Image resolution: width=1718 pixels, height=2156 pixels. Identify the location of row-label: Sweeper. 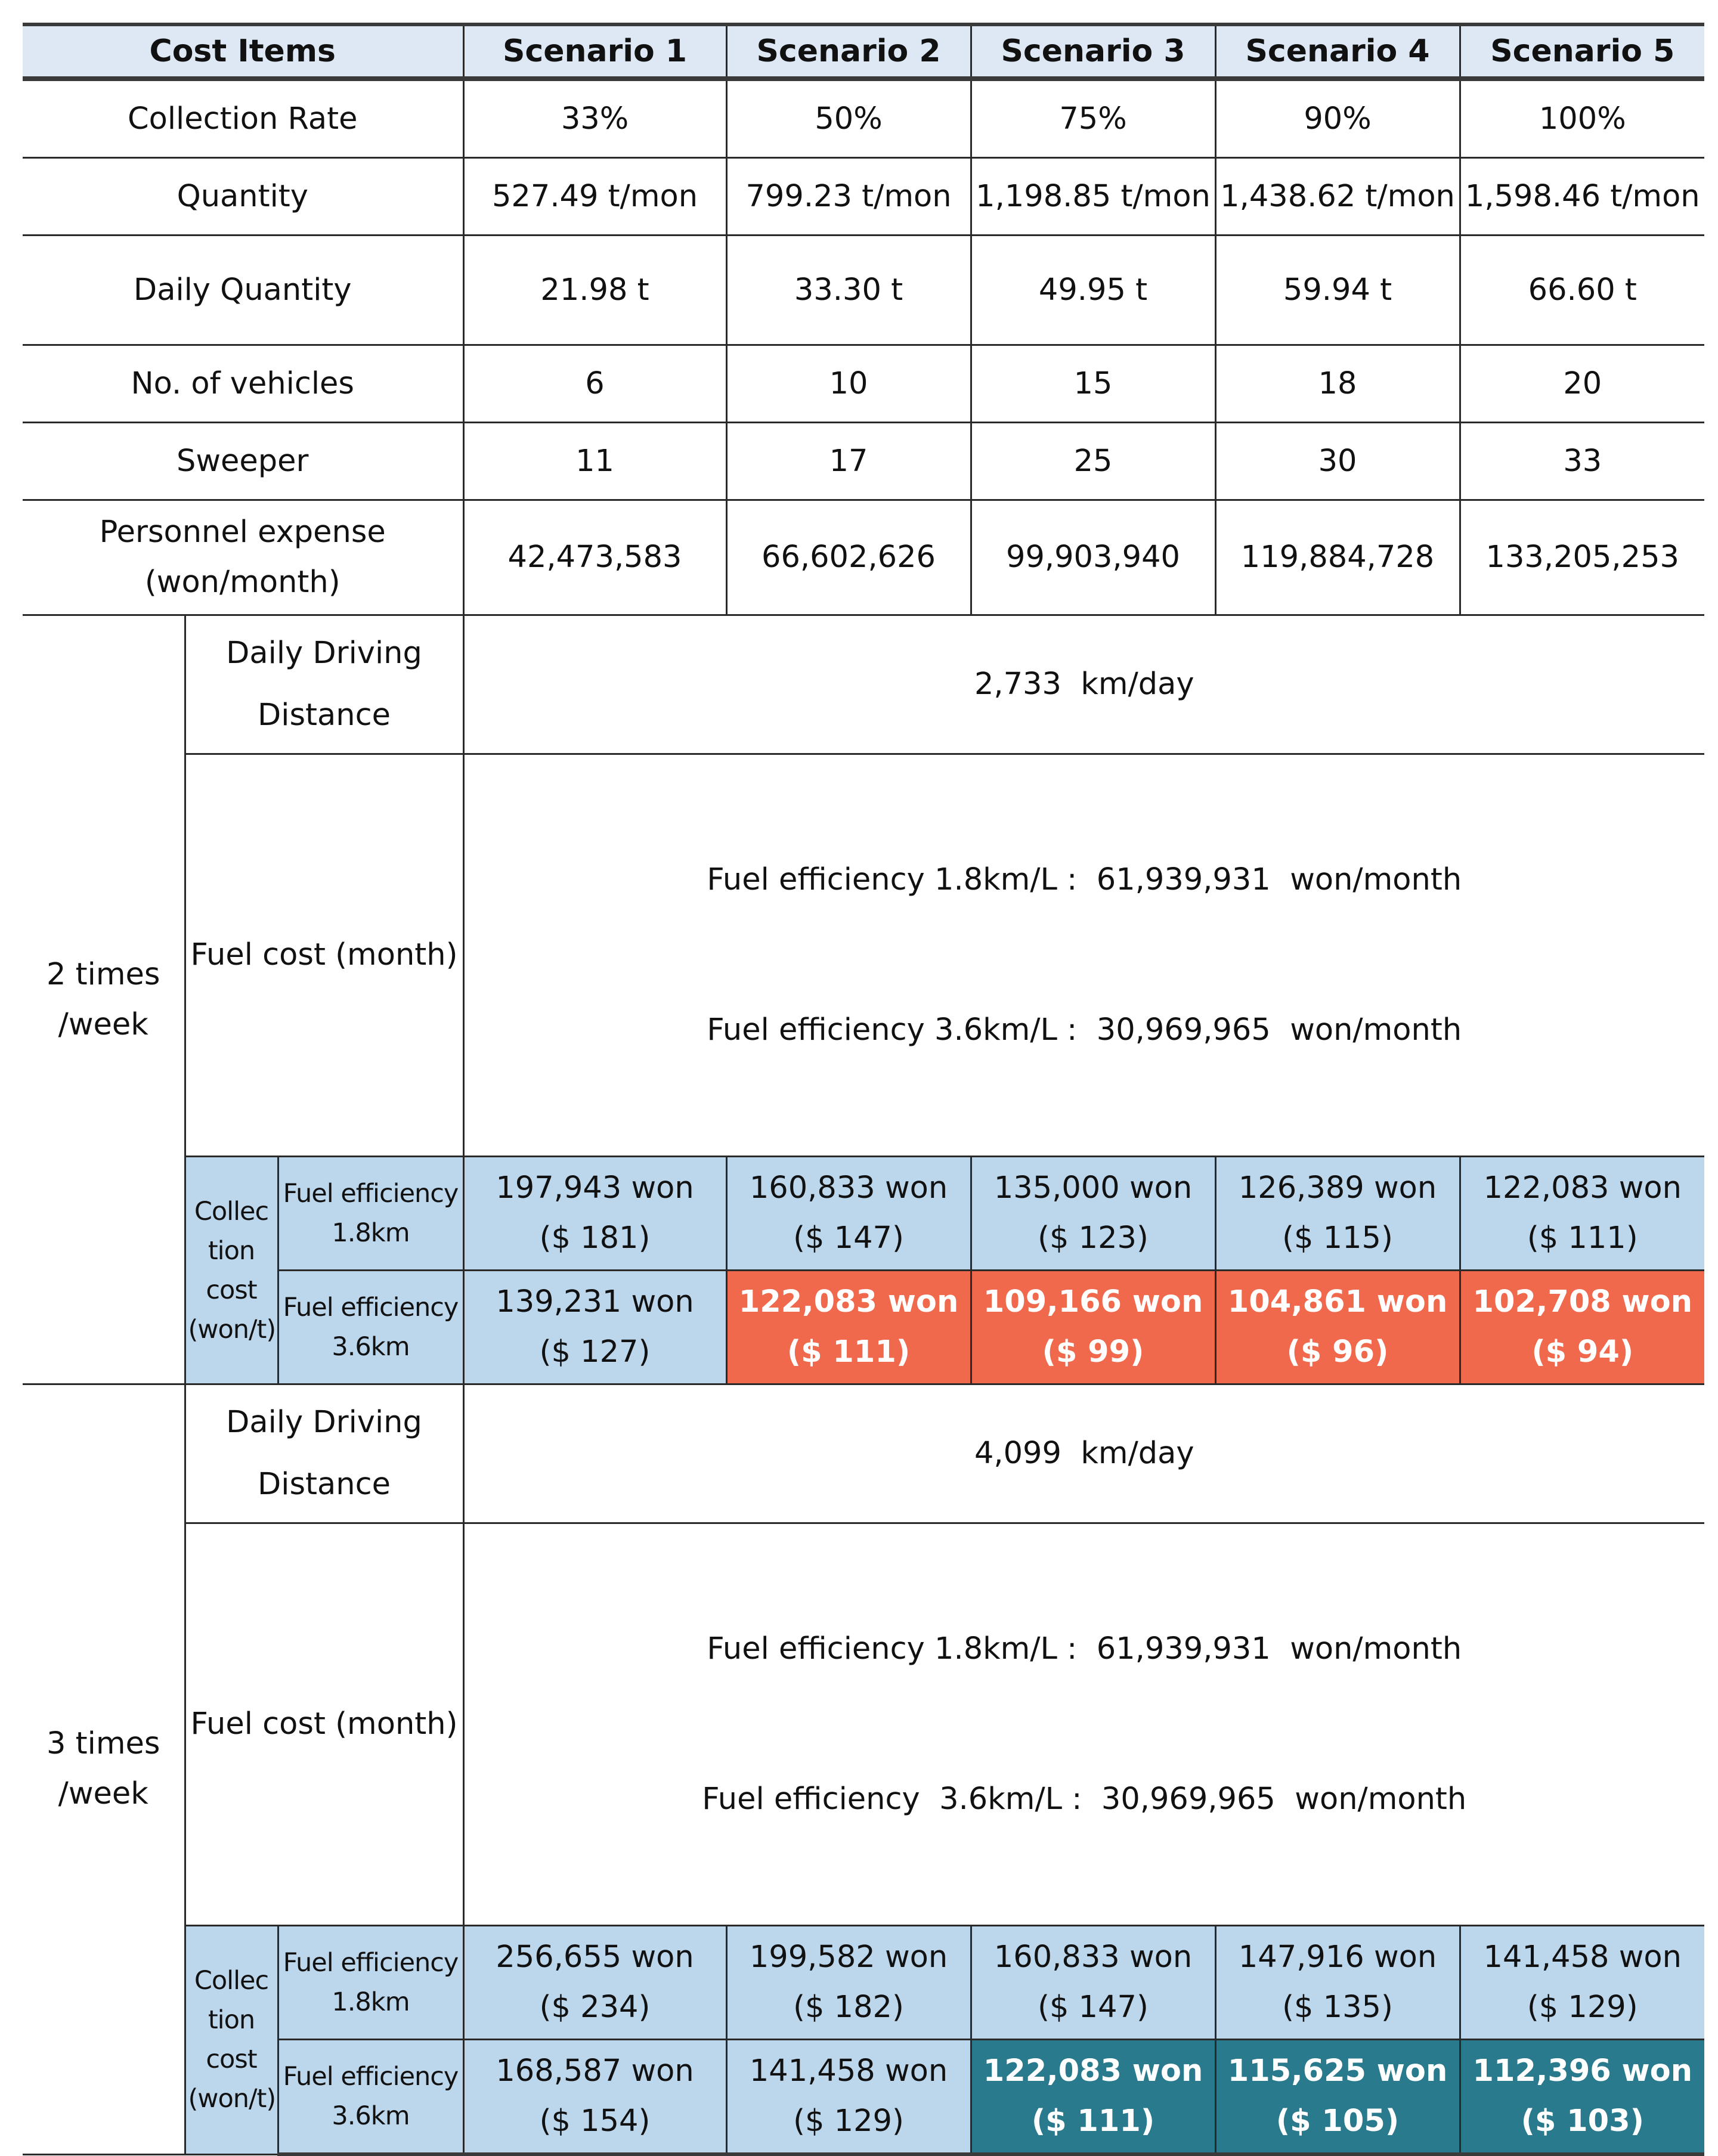
(244, 461).